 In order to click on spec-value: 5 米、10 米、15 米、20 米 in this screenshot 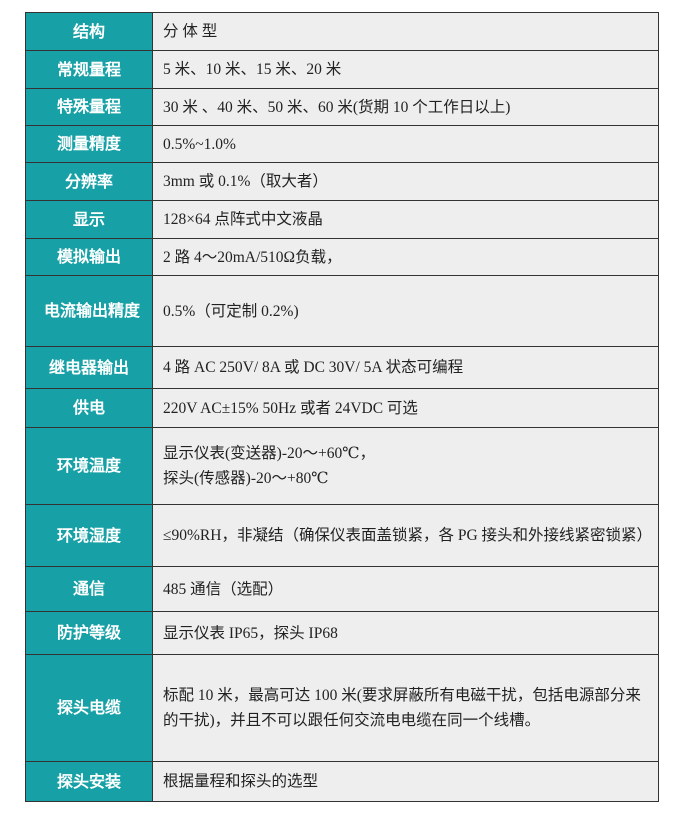, I will do `click(405, 69)`.